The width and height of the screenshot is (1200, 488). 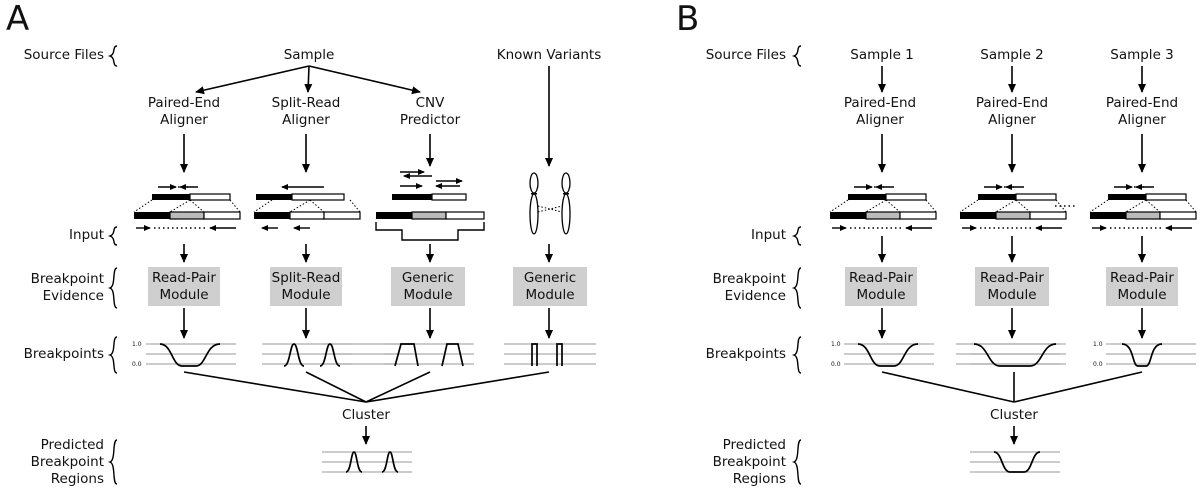 What do you see at coordinates (1098, 364) in the screenshot?
I see `tick-0-b3: 0.0` at bounding box center [1098, 364].